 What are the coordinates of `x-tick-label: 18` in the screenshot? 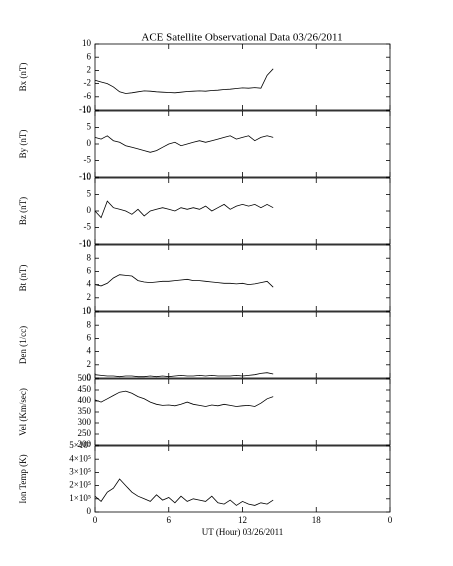 It's located at (317, 520).